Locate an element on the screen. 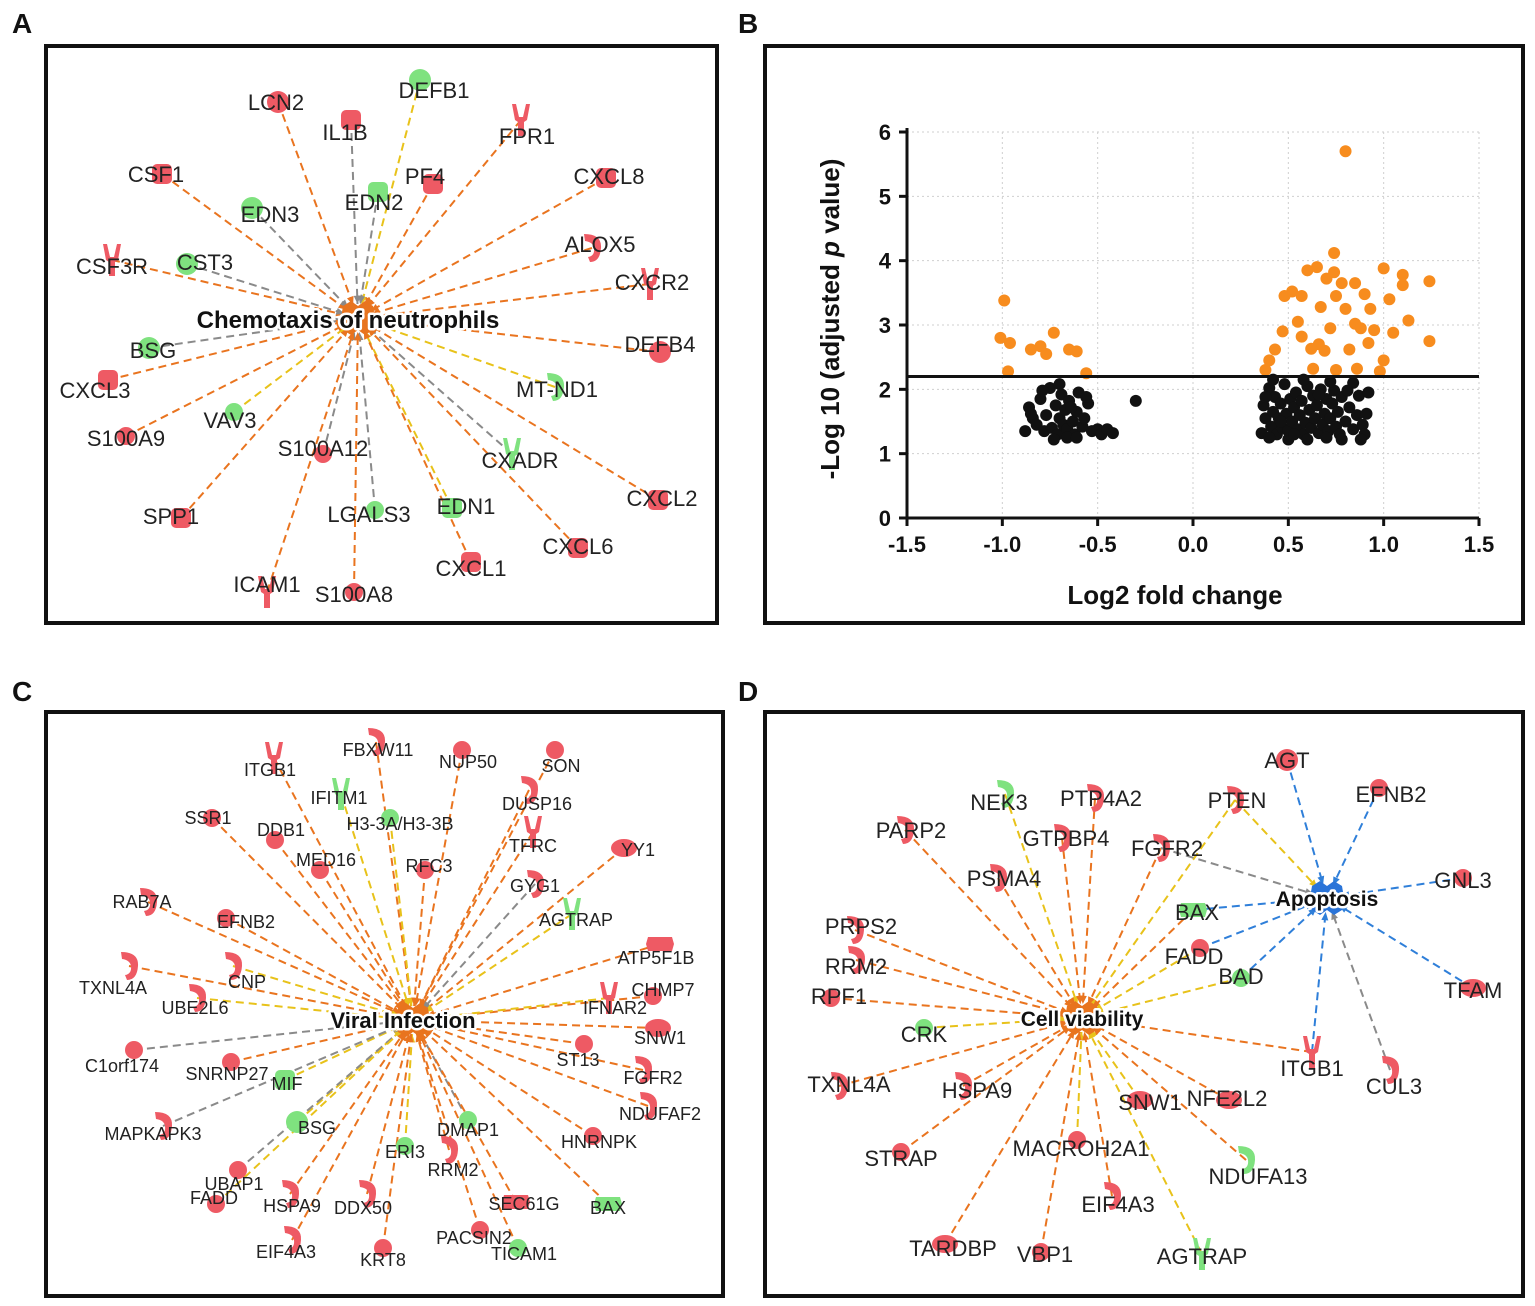 The height and width of the screenshot is (1306, 1535). gene-node-son: SON is located at coordinates (561, 758).